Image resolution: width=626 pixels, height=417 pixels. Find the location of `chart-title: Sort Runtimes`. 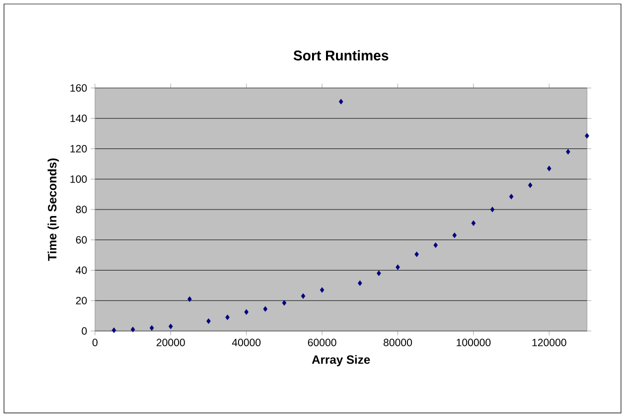

chart-title: Sort Runtimes is located at coordinates (341, 55).